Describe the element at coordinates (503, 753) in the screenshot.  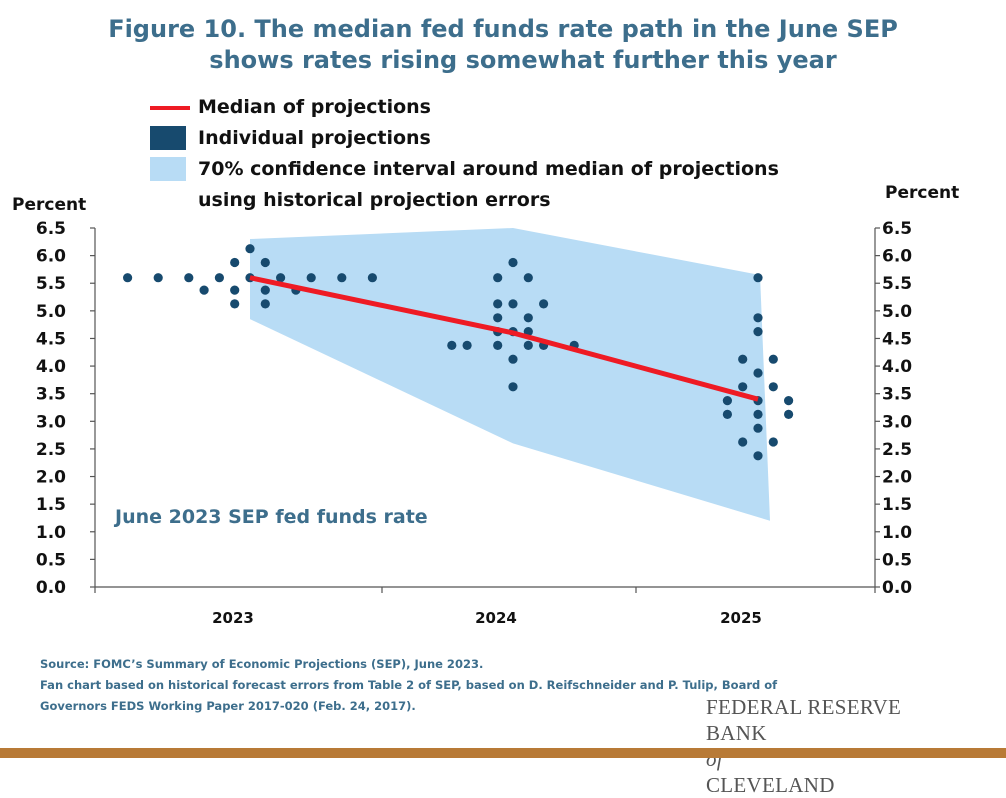
I see `bottom-bar` at that location.